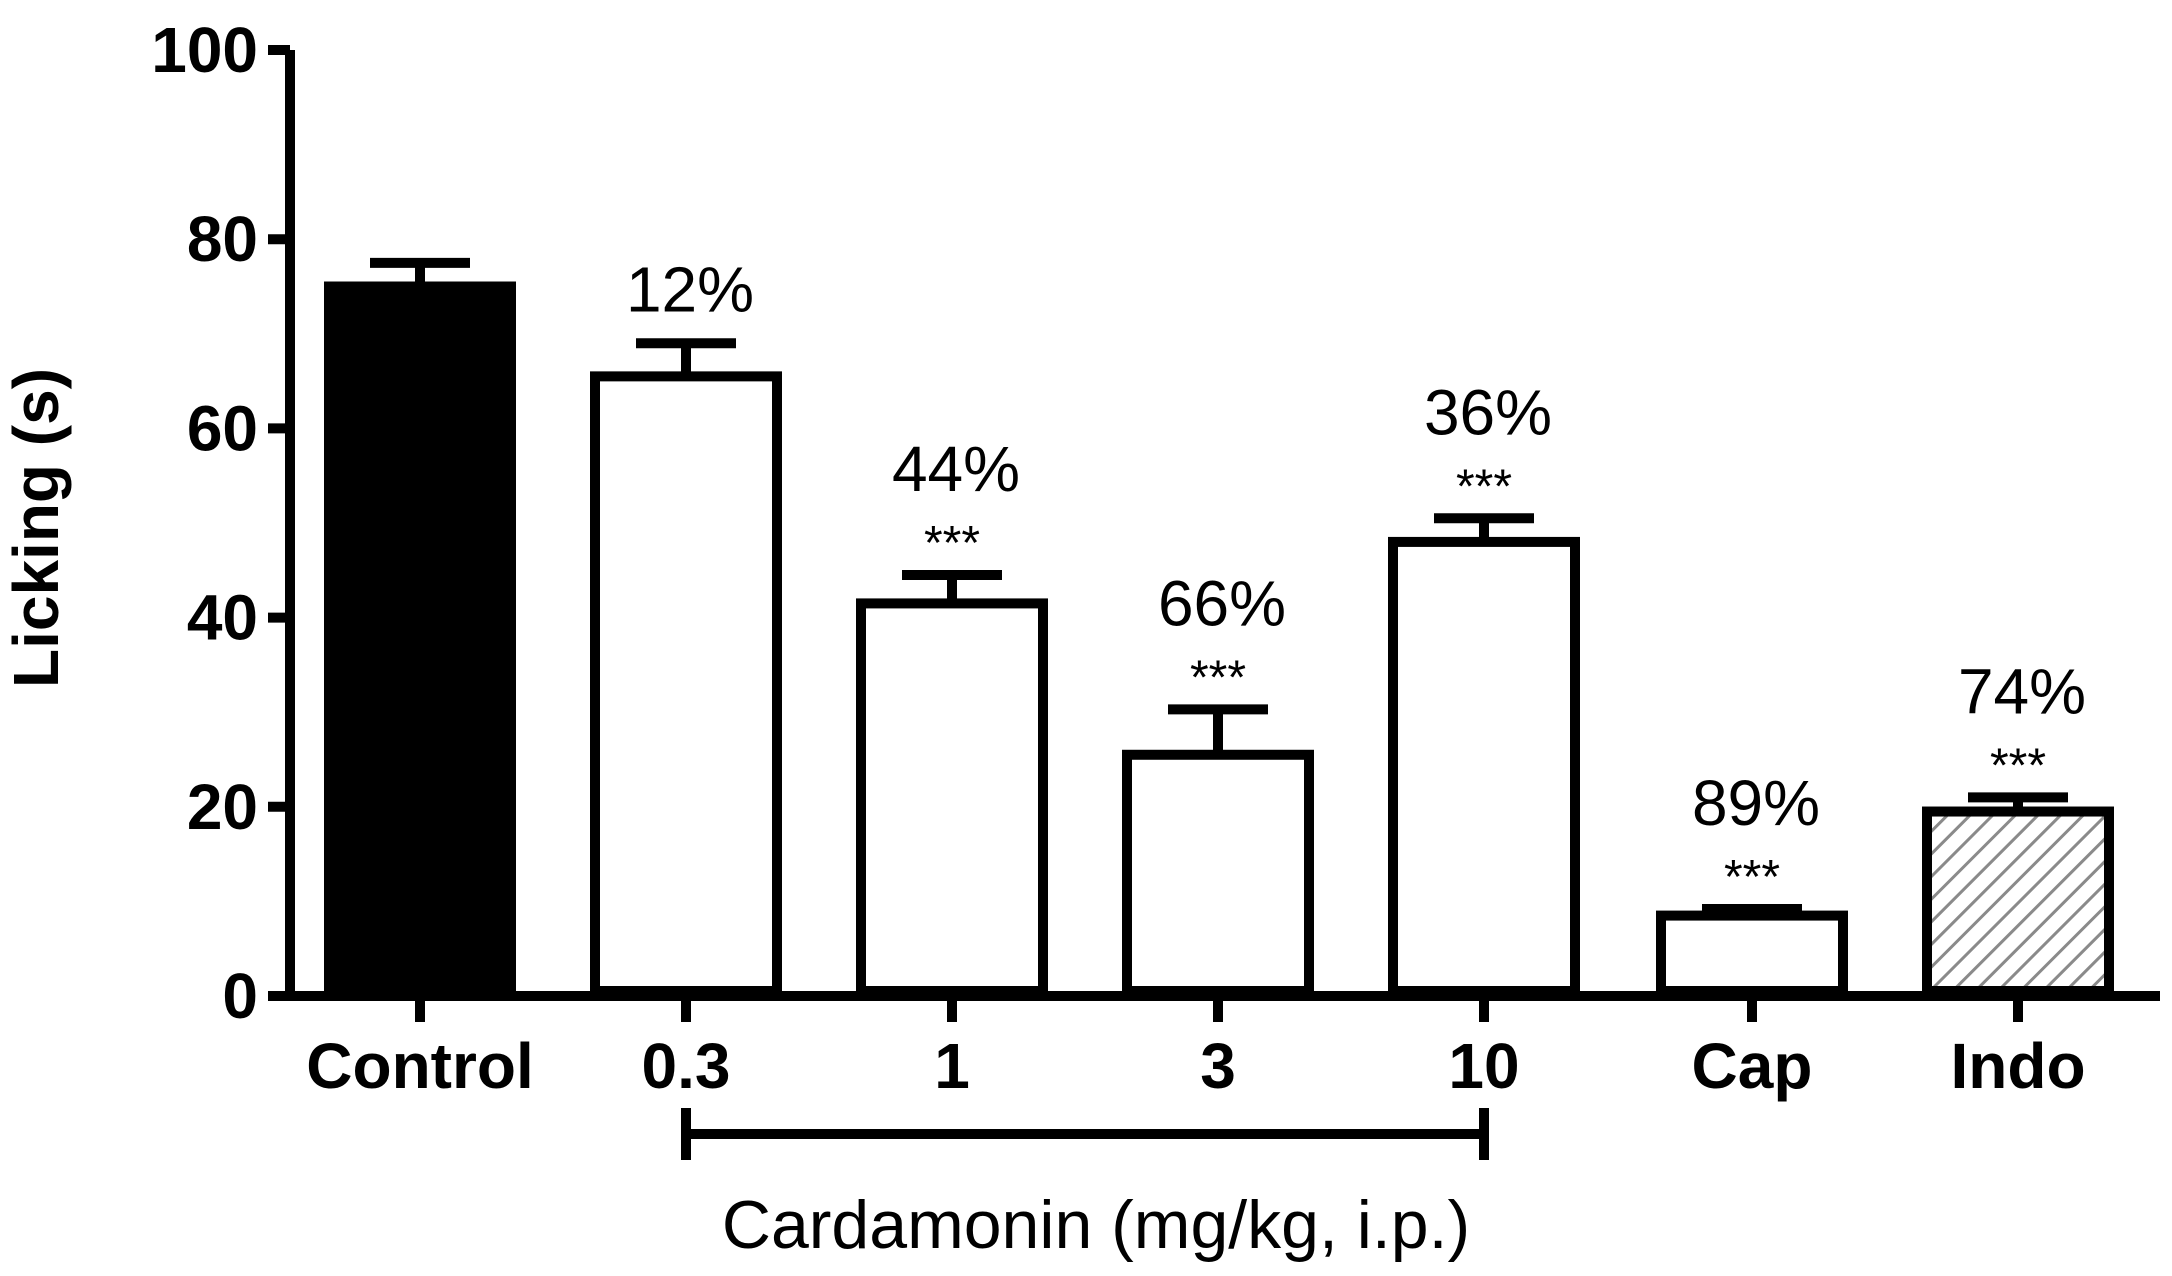 The image size is (2172, 1276). Describe the element at coordinates (1218, 1066) in the screenshot. I see `x-tick-label: 3` at that location.